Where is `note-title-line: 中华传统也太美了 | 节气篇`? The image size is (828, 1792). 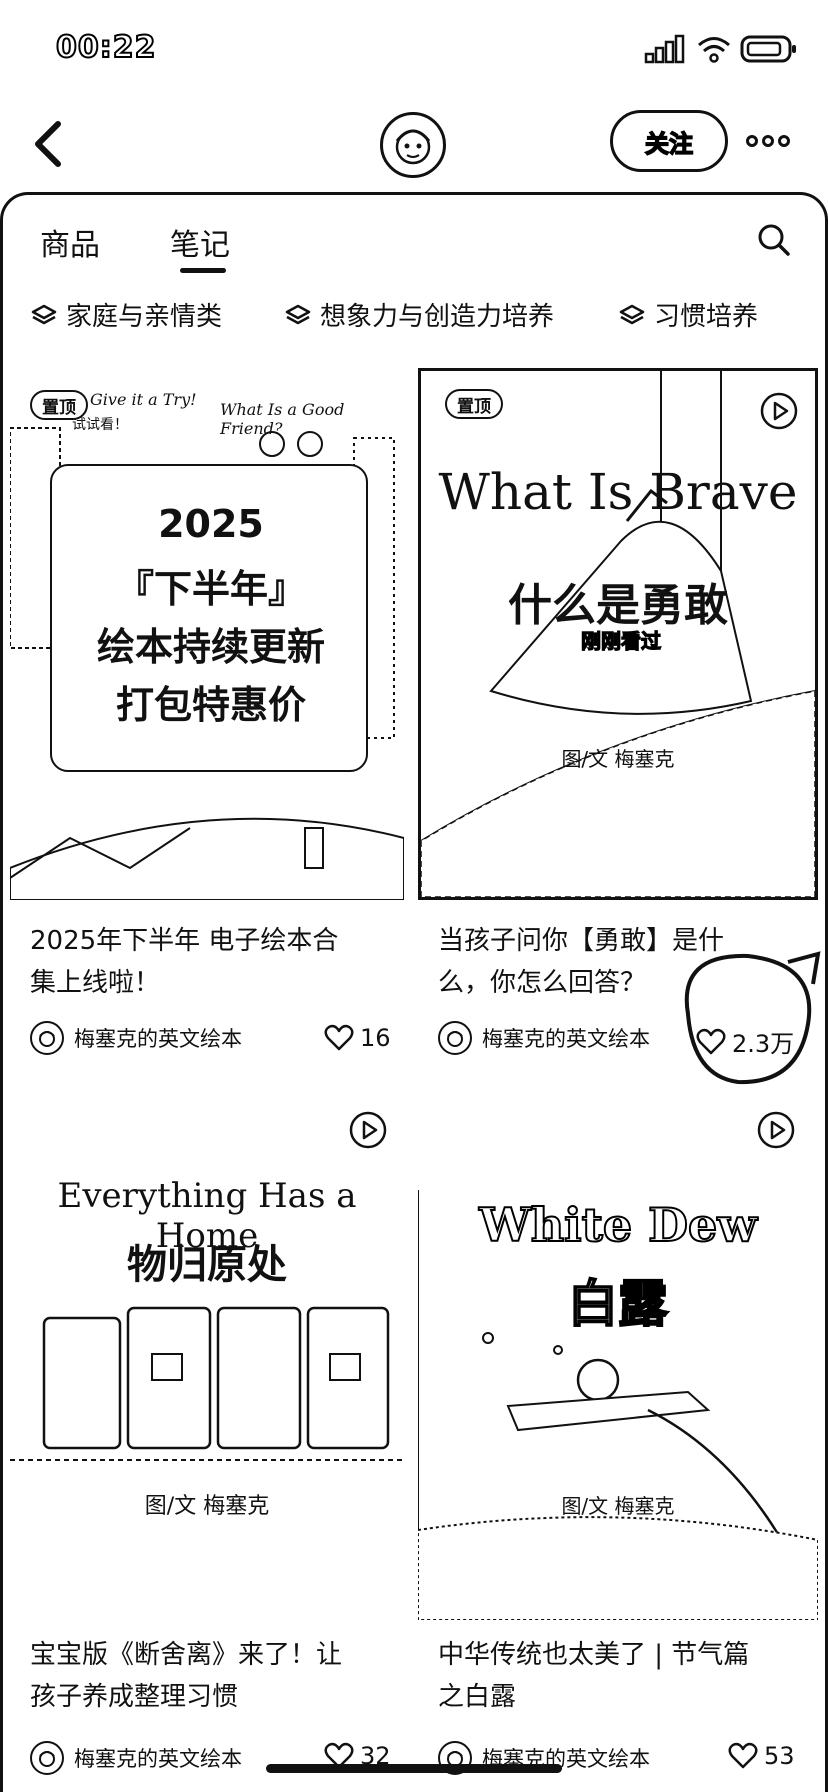
note-title-line: 中华传统也太美了 | 节气篇 is located at coordinates (594, 1655).